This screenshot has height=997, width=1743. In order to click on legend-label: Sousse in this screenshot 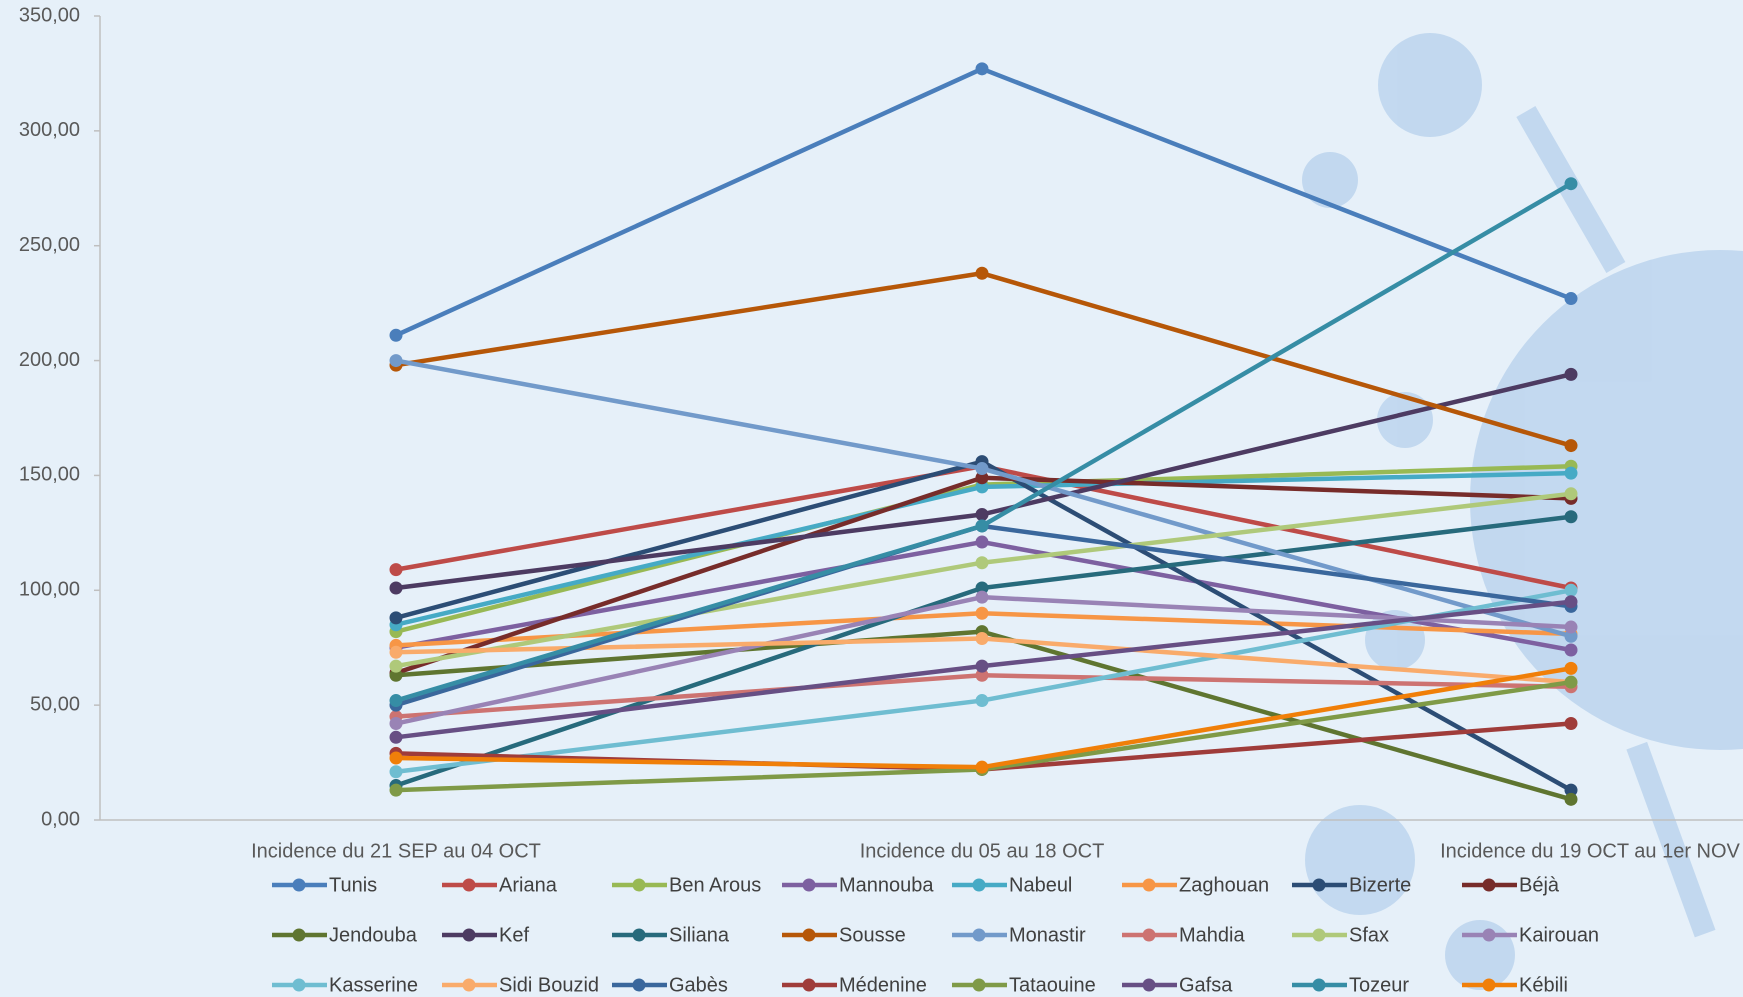, I will do `click(872, 935)`.